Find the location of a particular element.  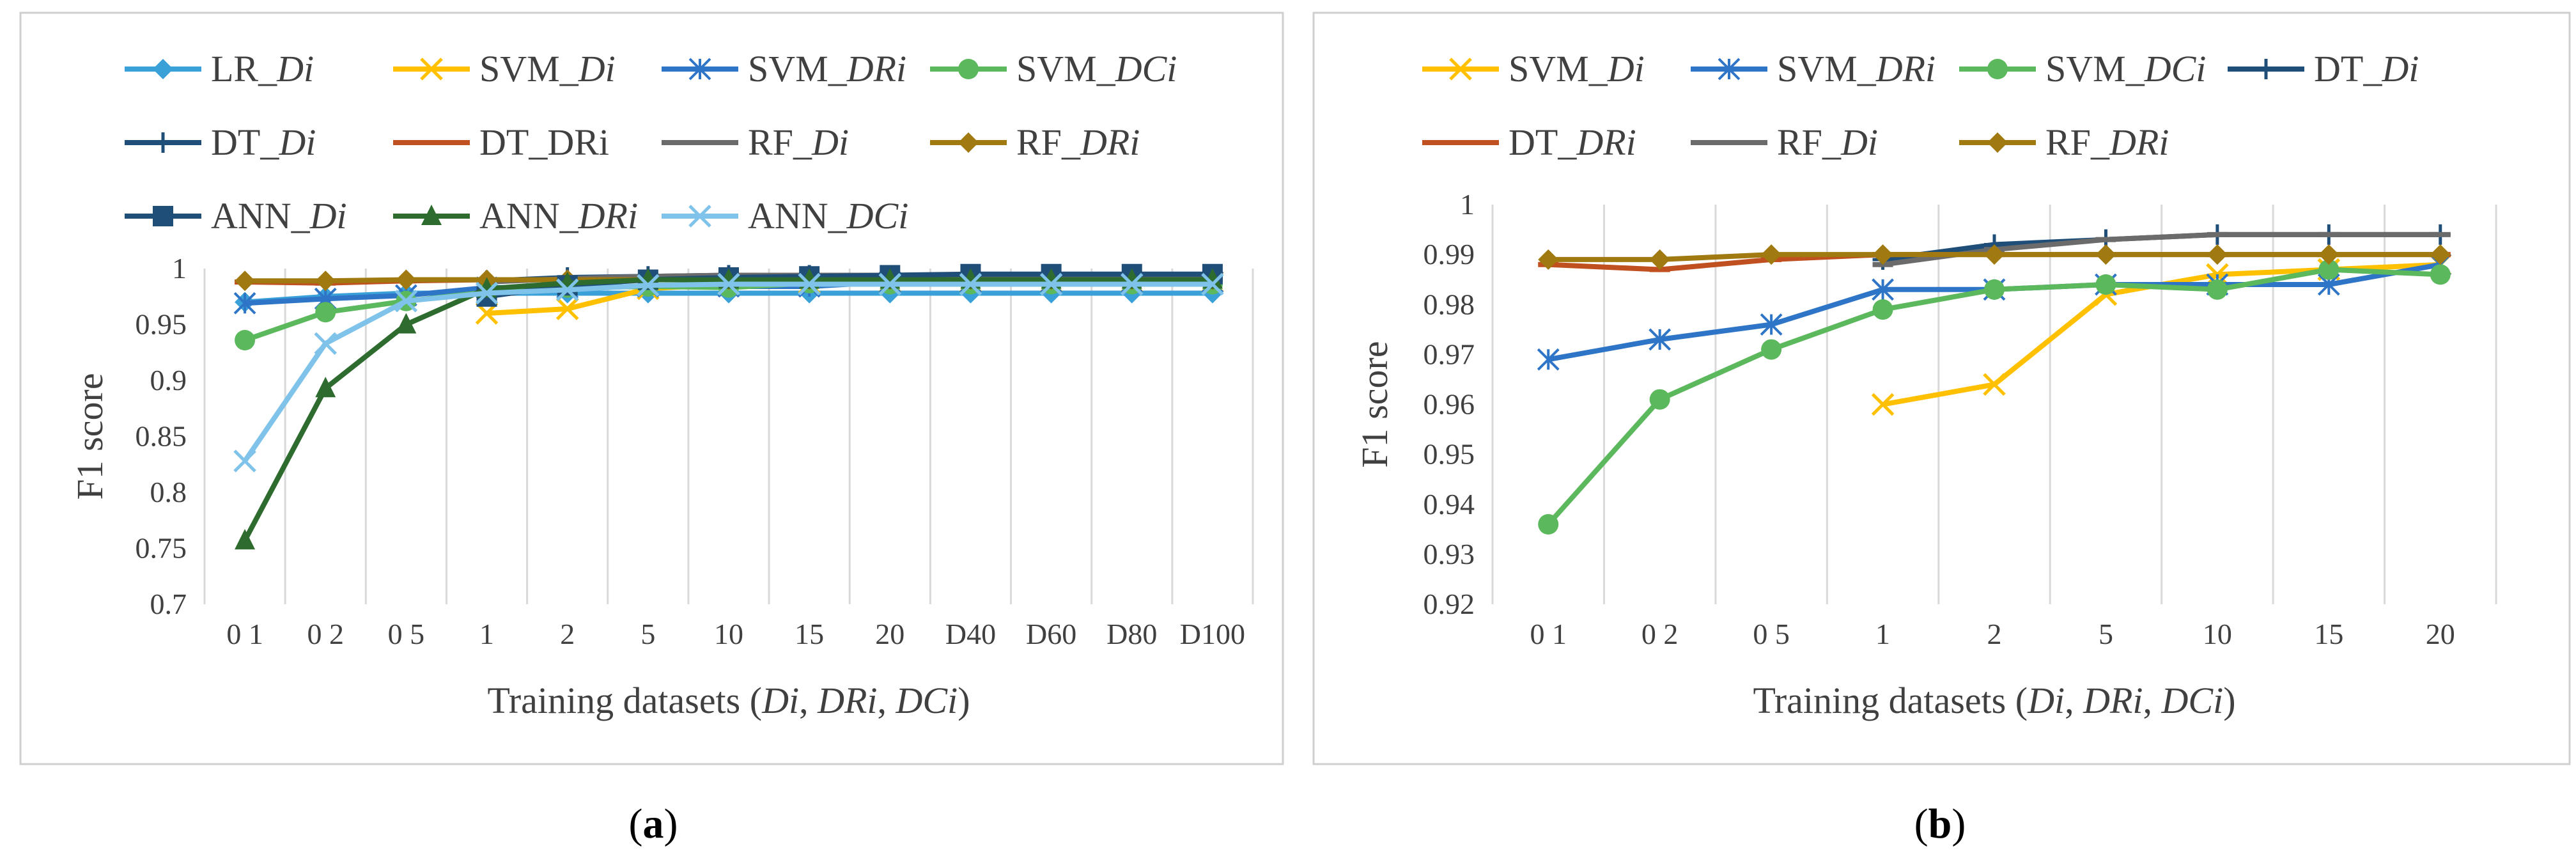

x-tick-label: 15 is located at coordinates (810, 634).